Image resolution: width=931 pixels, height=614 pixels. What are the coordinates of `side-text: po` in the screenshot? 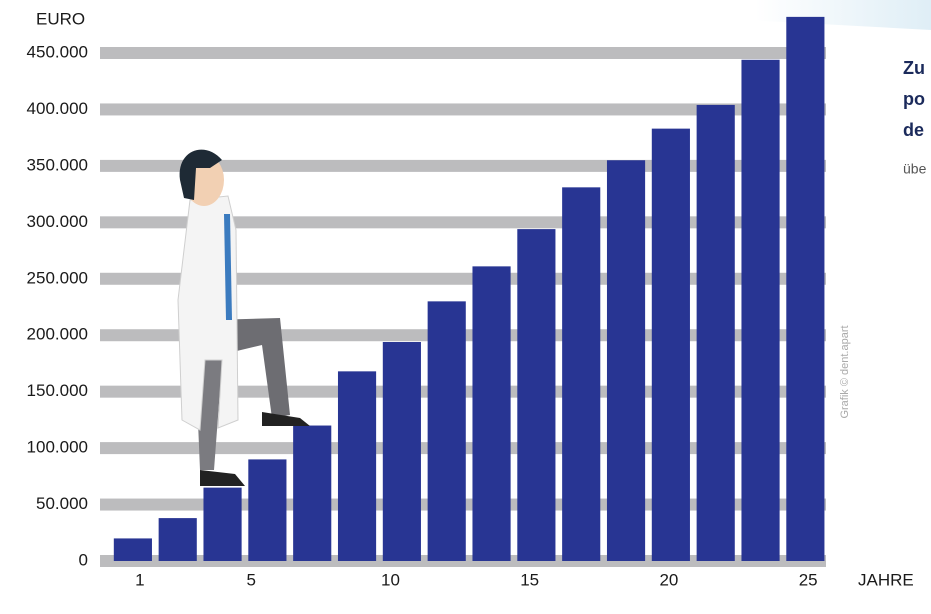 It's located at (914, 99).